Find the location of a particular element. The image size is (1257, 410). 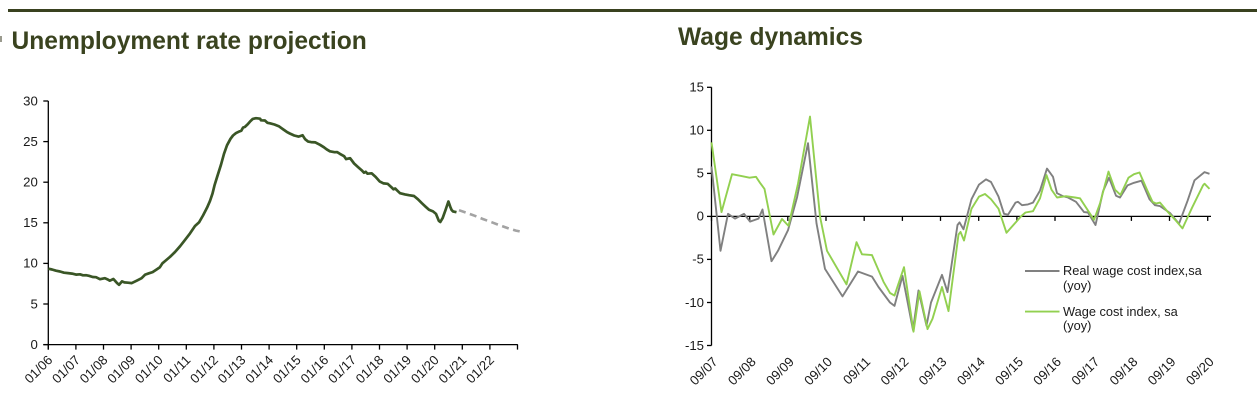

svg-text: 01/08 is located at coordinates (94, 369).